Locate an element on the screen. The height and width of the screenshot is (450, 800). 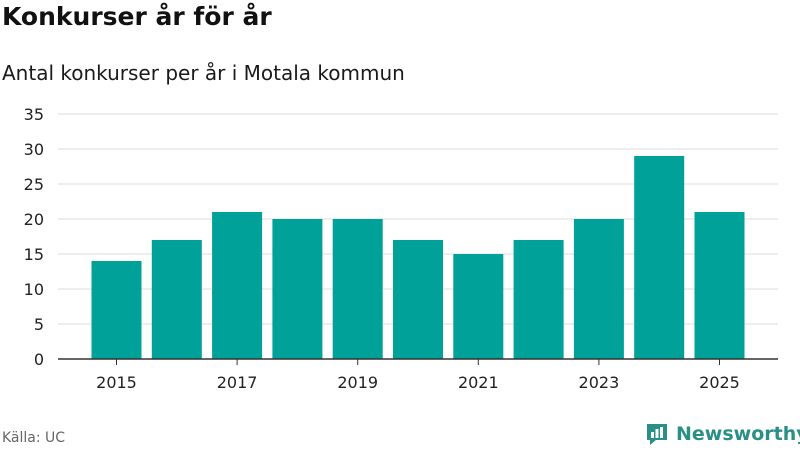
x-tick-label: 2019 is located at coordinates (357, 382).